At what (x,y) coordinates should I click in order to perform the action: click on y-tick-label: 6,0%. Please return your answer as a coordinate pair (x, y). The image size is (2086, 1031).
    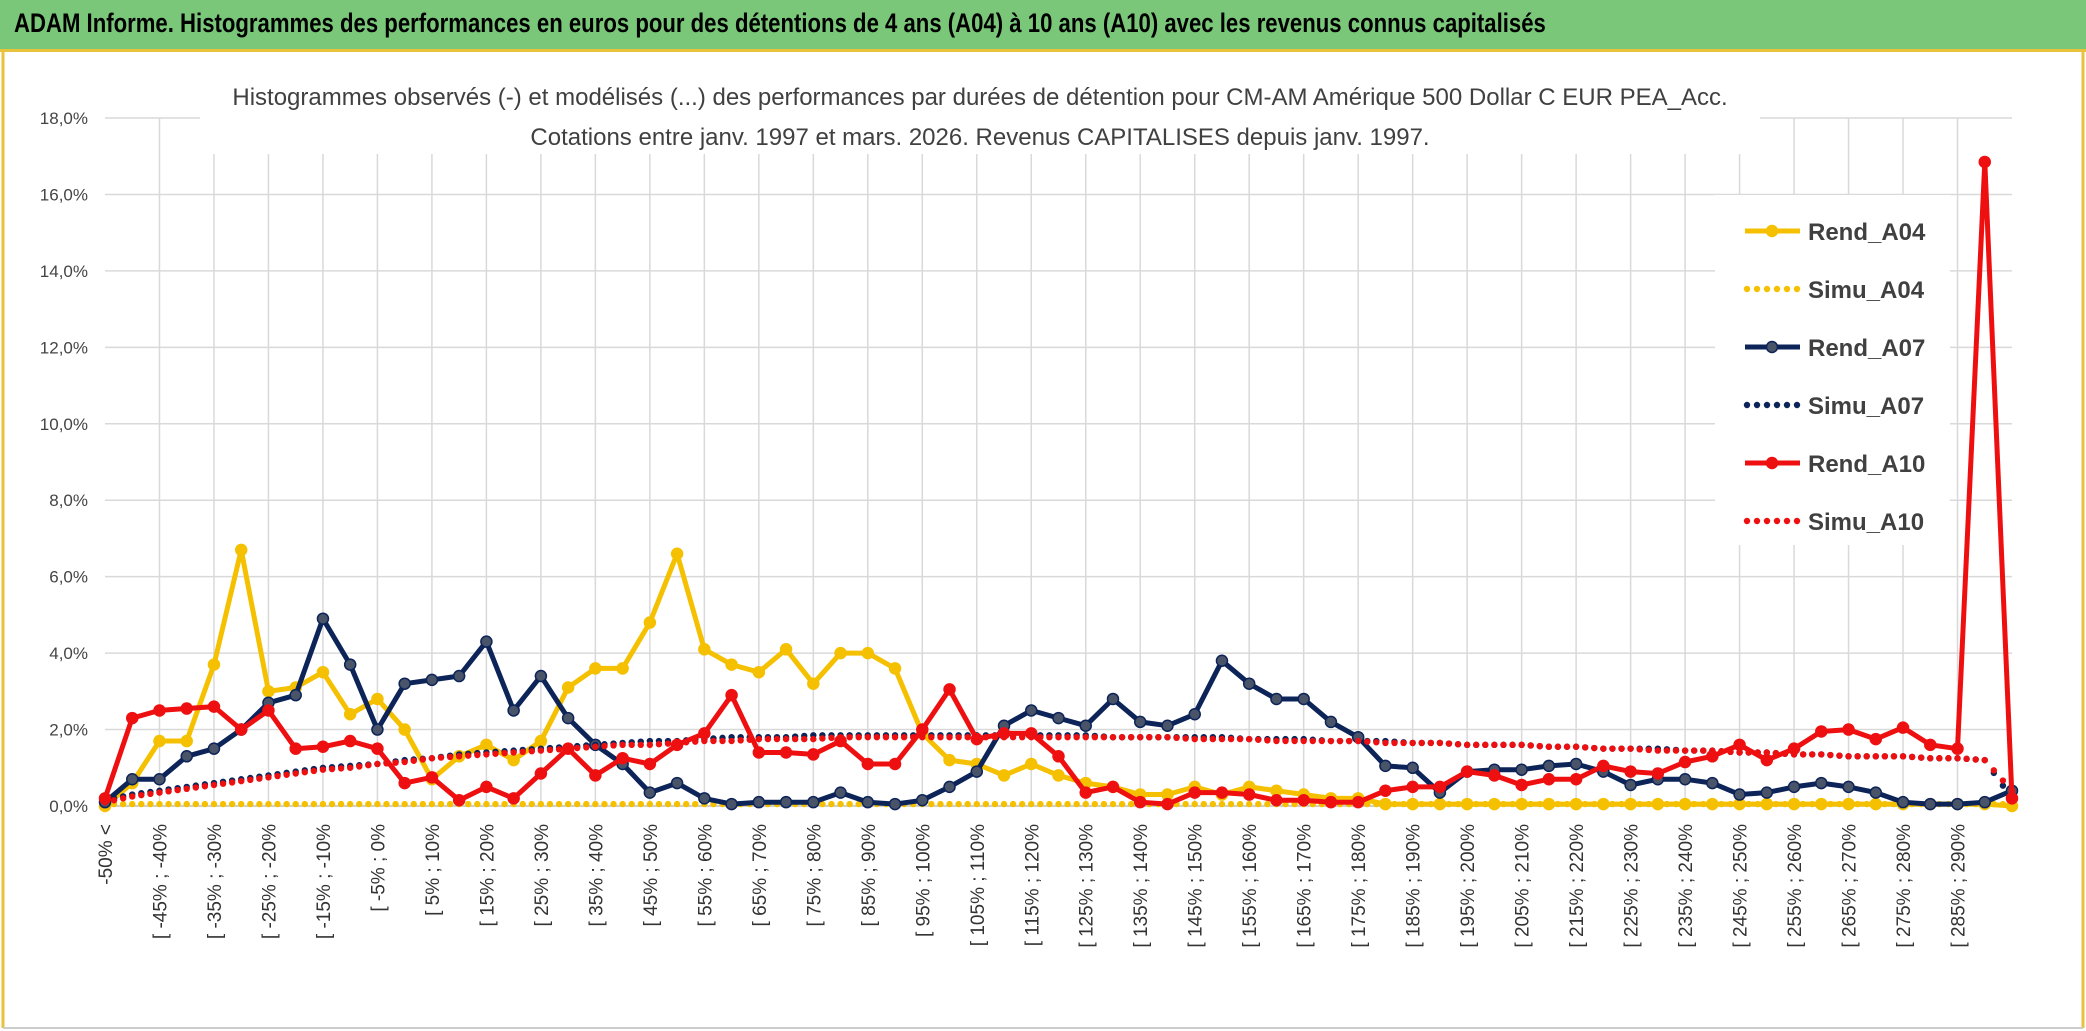
    Looking at the image, I should click on (68, 577).